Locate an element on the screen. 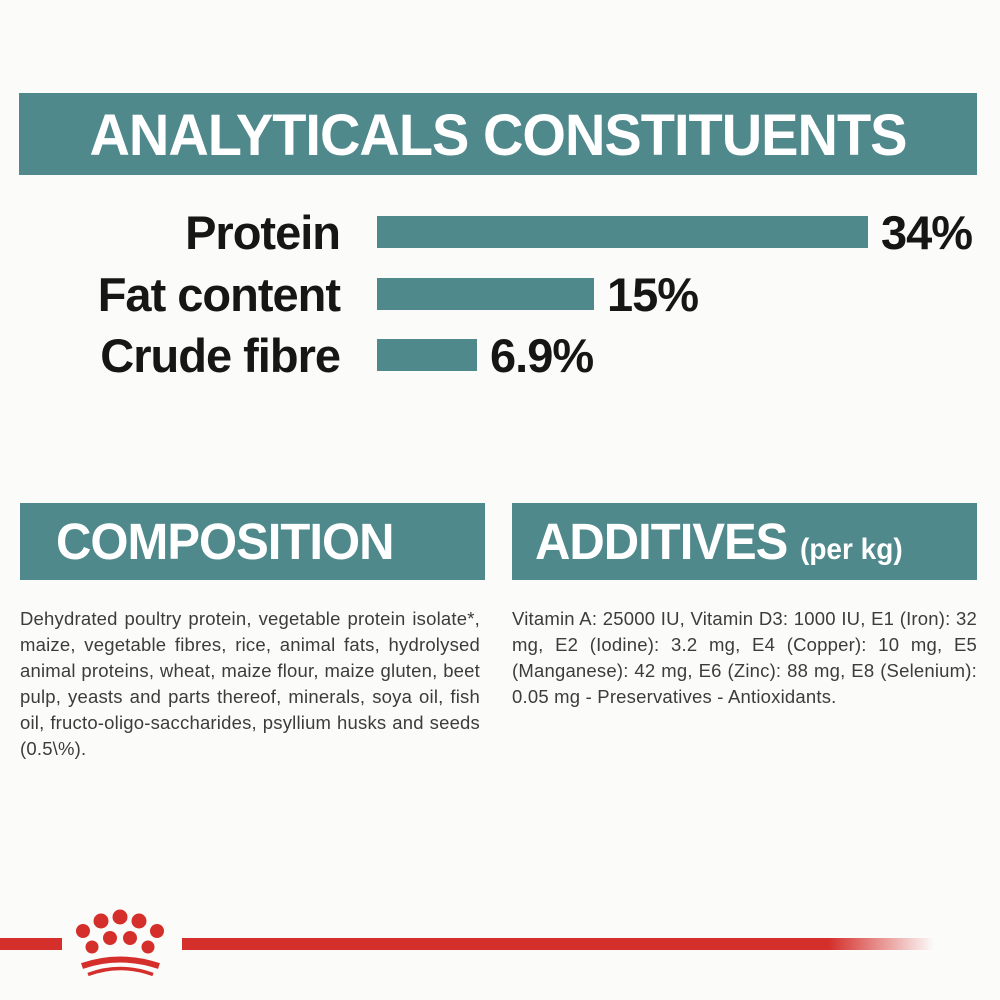 This screenshot has height=1000, width=1000. brand-line-left is located at coordinates (31, 944).